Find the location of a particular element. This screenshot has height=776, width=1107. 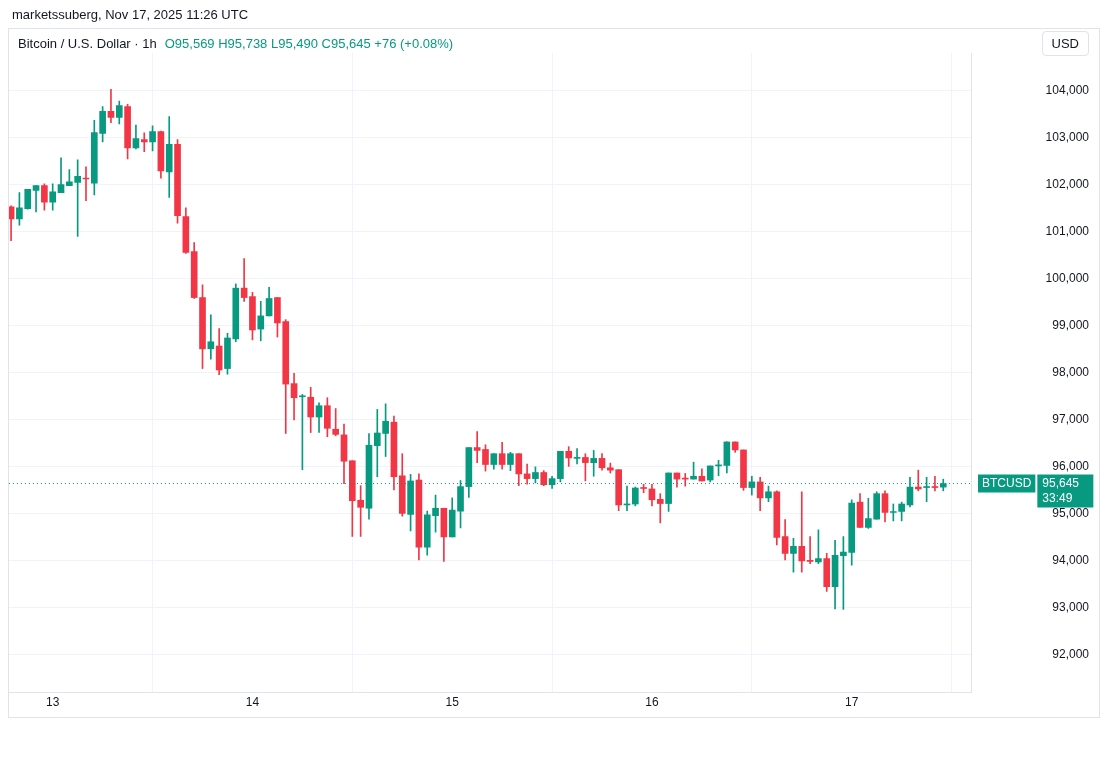

y-tick-label: 92,000 is located at coordinates (1071, 654).